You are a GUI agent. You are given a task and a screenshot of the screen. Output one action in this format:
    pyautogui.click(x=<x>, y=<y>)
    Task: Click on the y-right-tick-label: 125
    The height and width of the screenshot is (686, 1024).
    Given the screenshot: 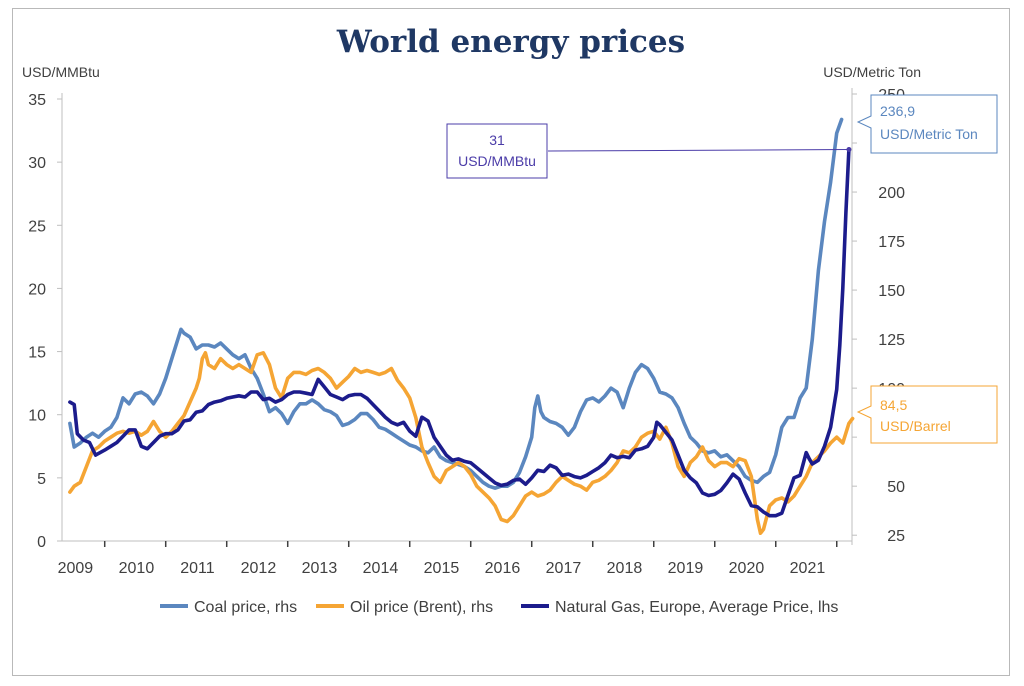 What is the action you would take?
    pyautogui.click(x=891, y=340)
    